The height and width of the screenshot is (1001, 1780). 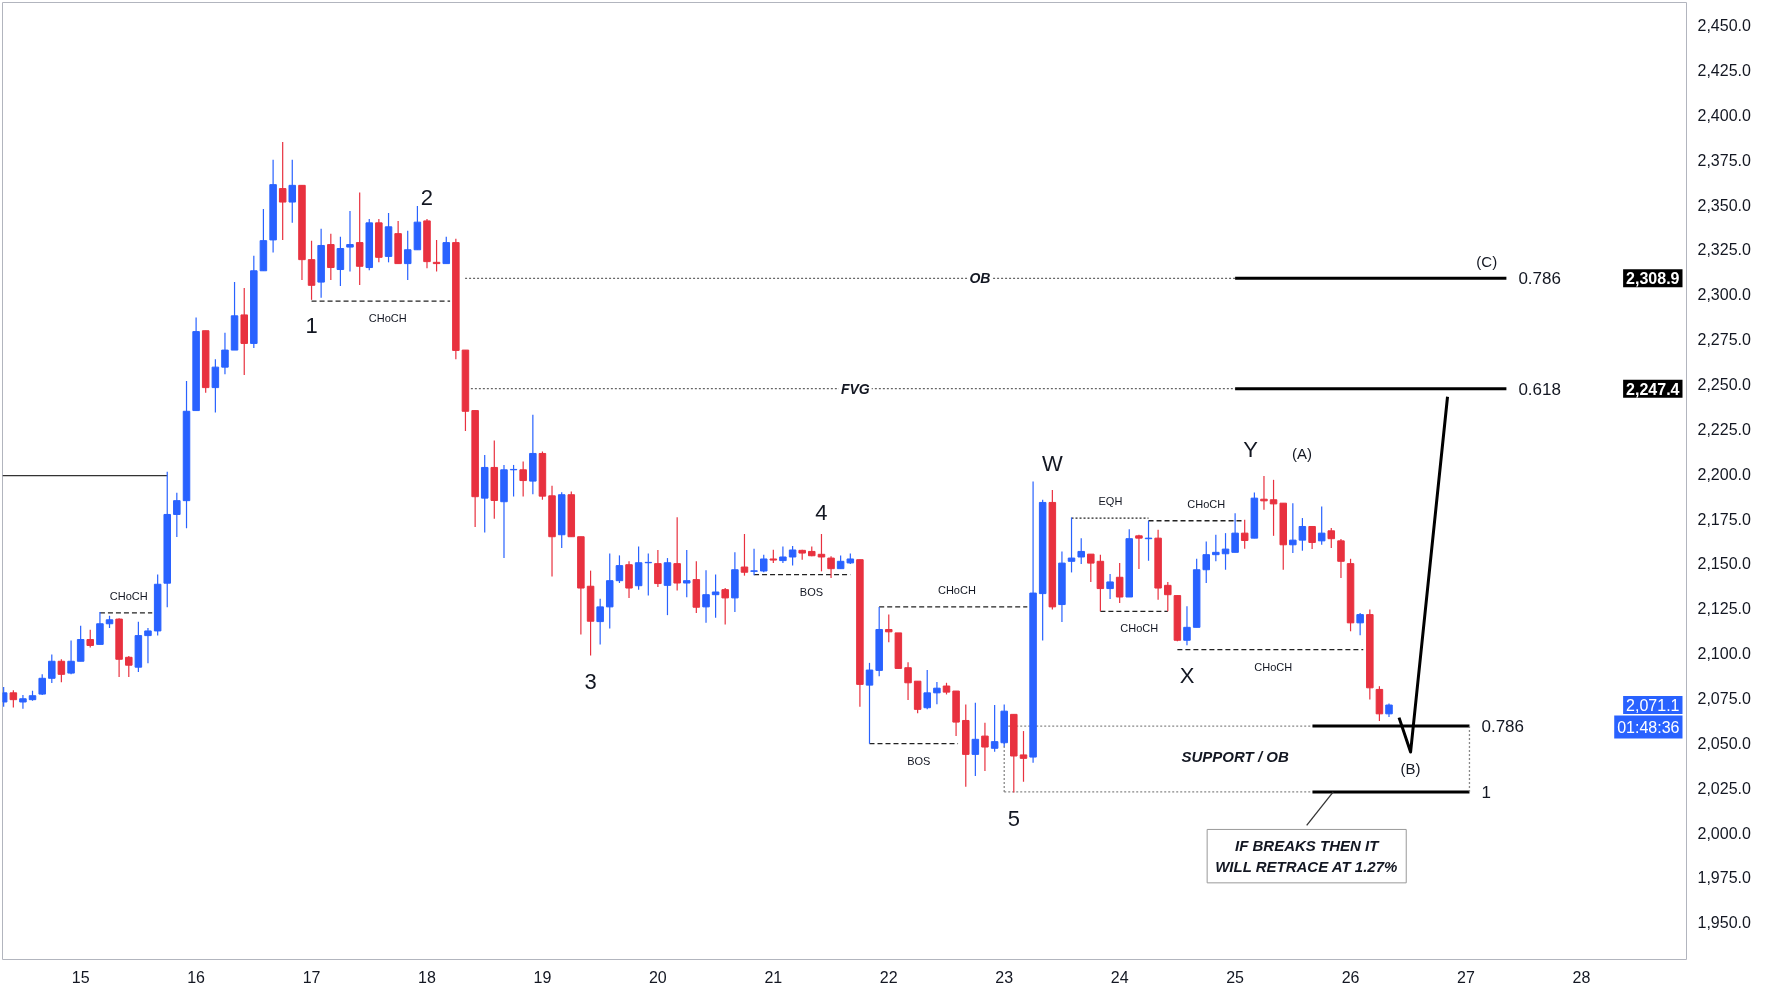 I want to click on y-tick-label: 2,425.0, so click(x=1724, y=70).